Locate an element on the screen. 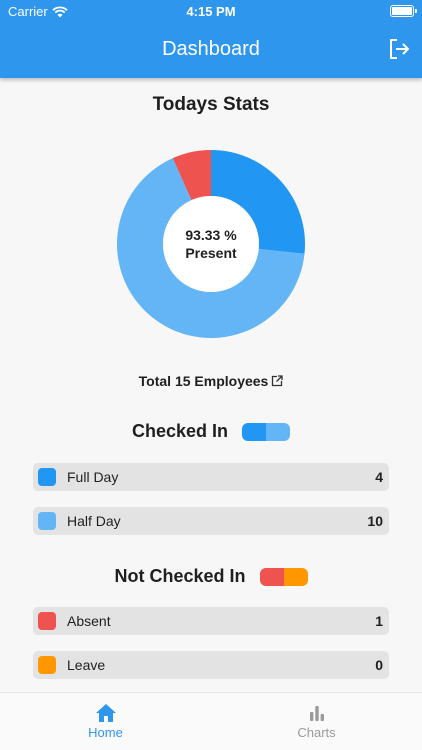  leave-label: Leave is located at coordinates (86, 665).